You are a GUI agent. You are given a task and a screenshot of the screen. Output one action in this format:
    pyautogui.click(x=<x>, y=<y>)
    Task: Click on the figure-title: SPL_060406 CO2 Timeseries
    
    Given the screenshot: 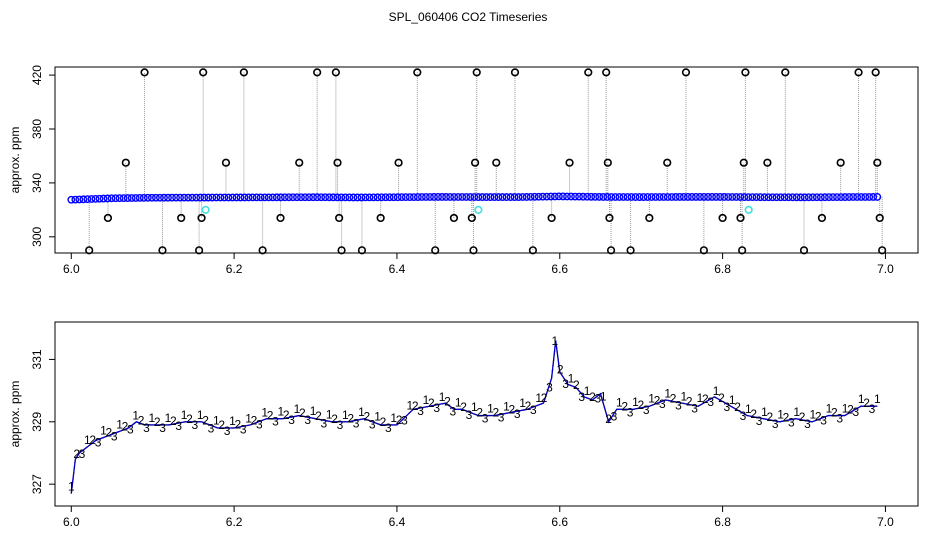 What is the action you would take?
    pyautogui.click(x=468, y=17)
    